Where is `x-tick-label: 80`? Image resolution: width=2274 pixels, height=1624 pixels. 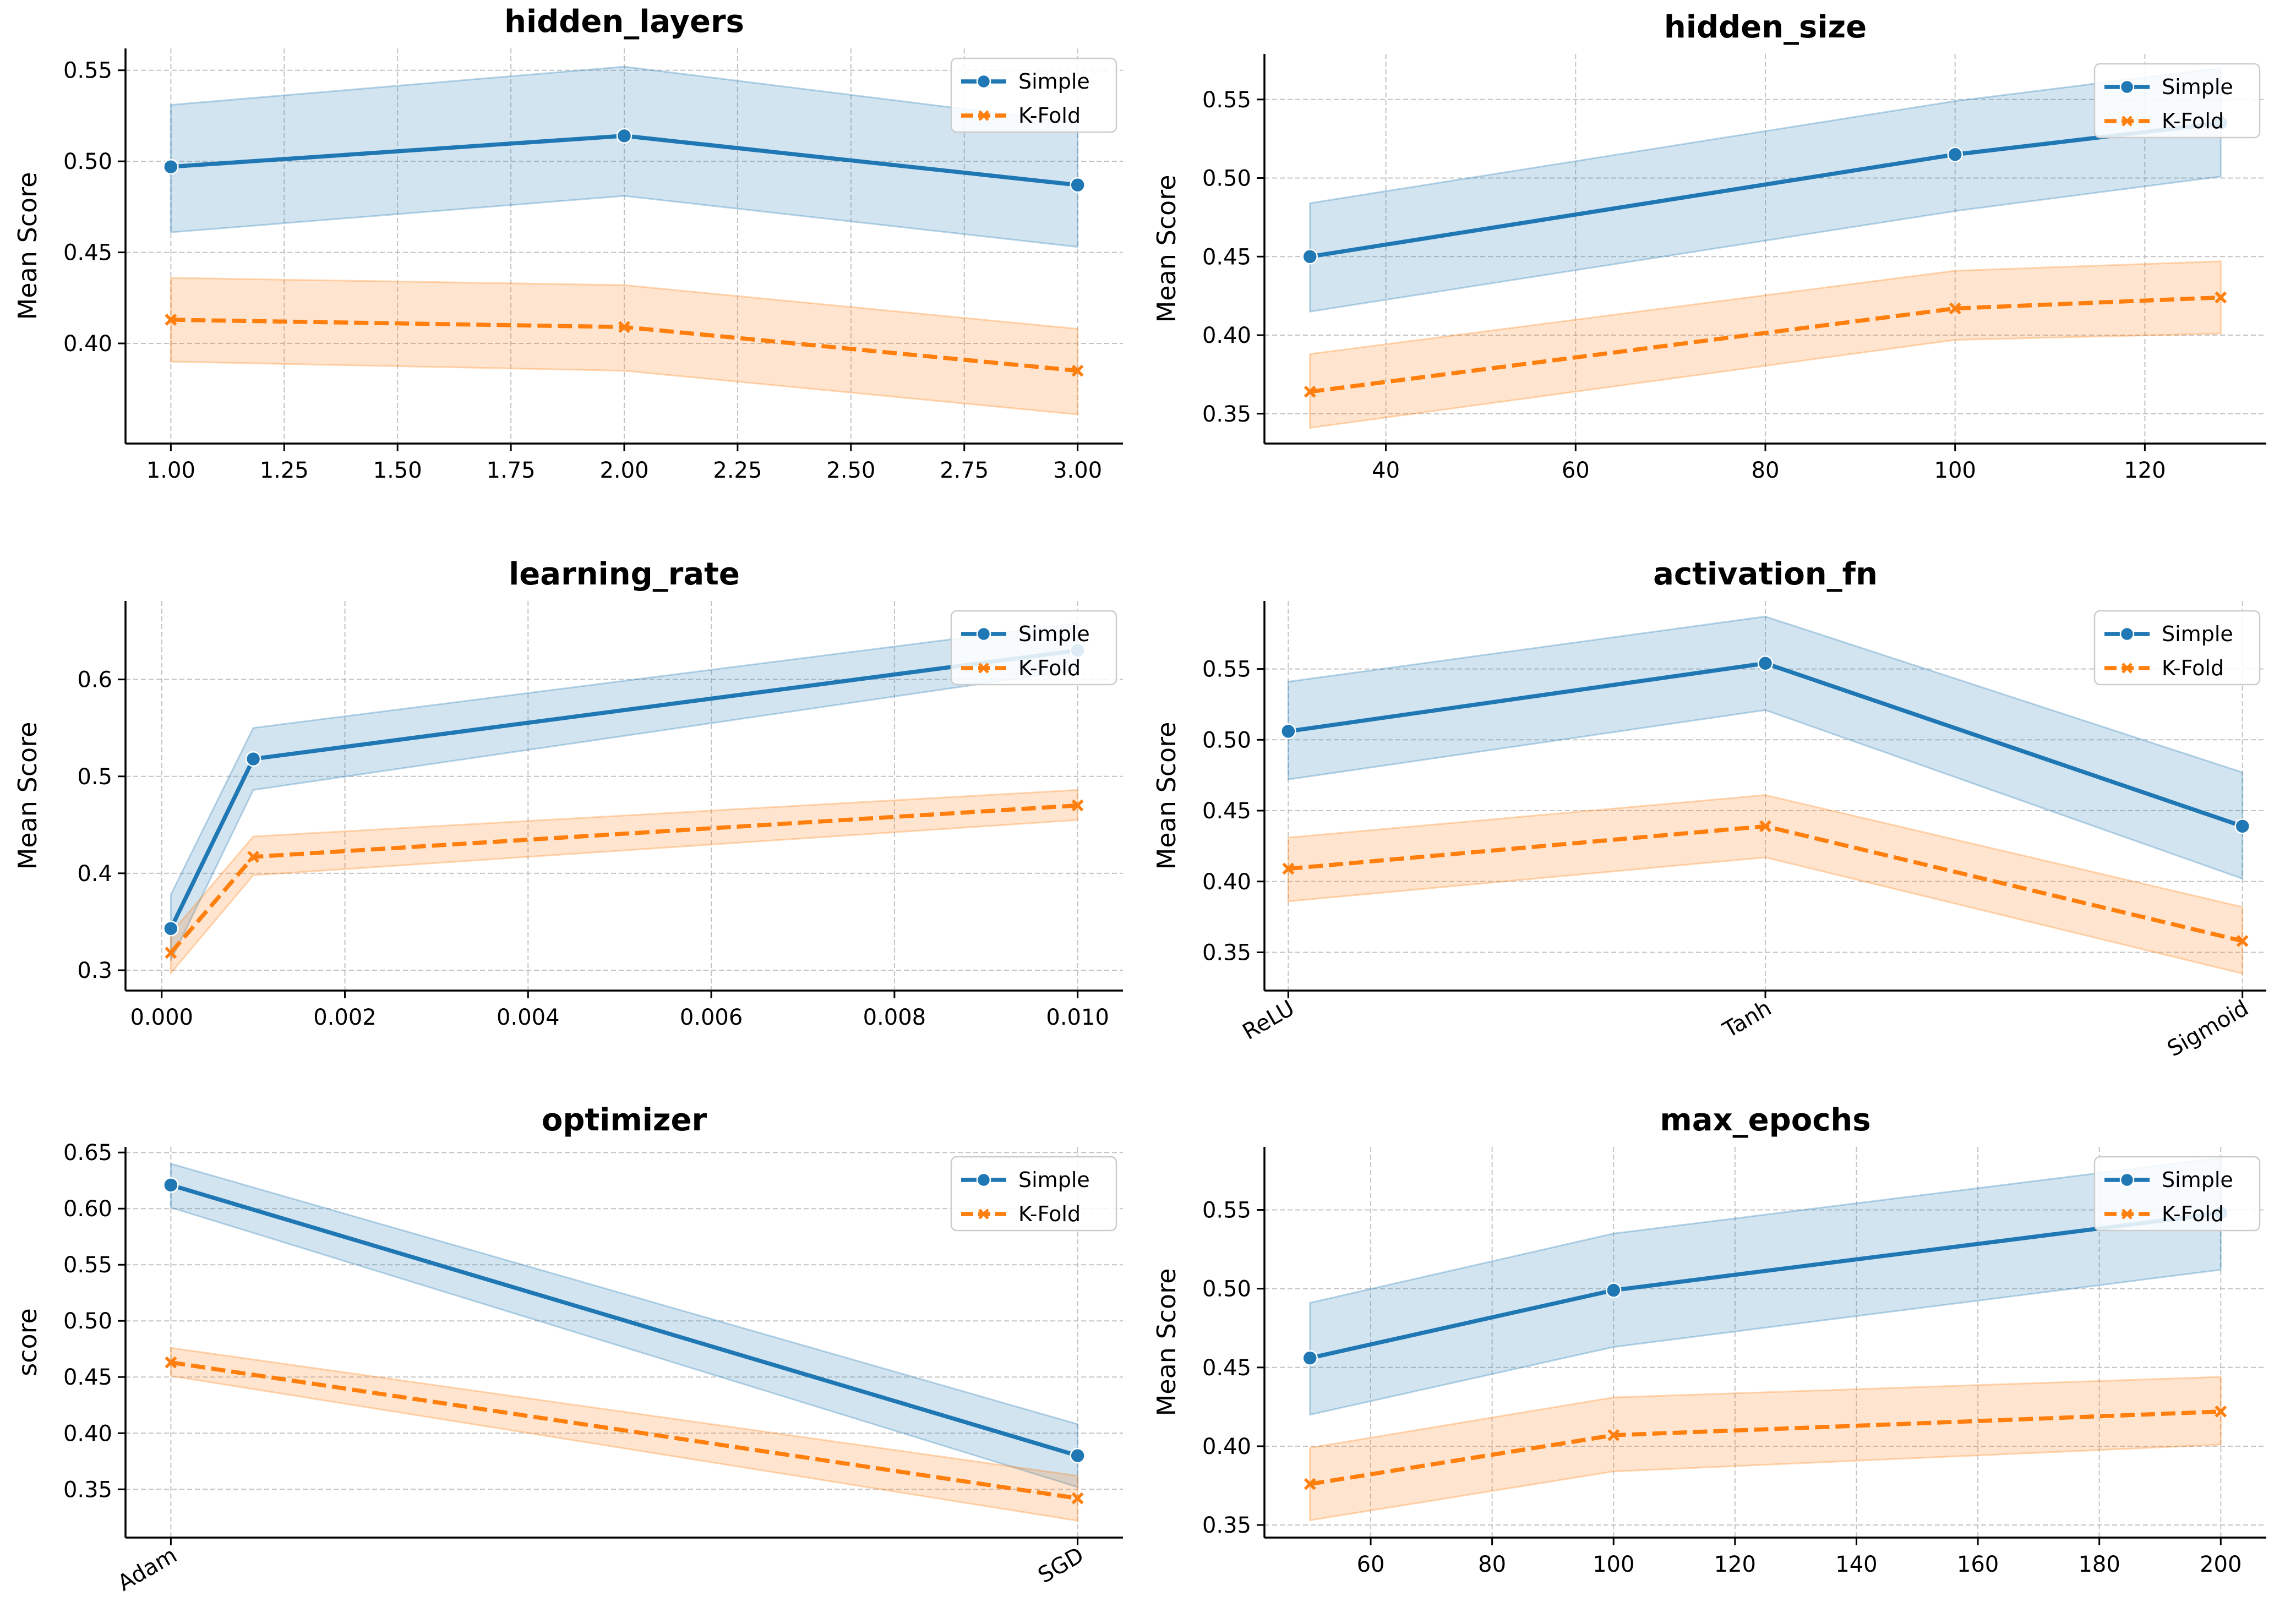 x-tick-label: 80 is located at coordinates (1492, 1564).